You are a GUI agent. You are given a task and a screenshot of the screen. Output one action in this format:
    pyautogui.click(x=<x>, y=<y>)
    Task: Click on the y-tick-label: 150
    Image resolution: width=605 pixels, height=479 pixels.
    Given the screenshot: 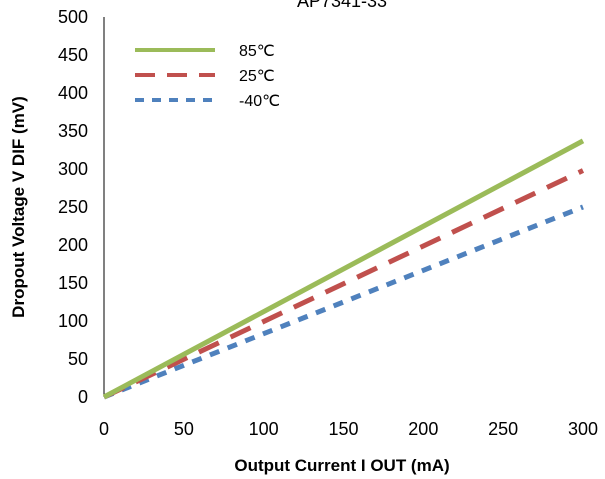 What is the action you would take?
    pyautogui.click(x=73, y=283)
    